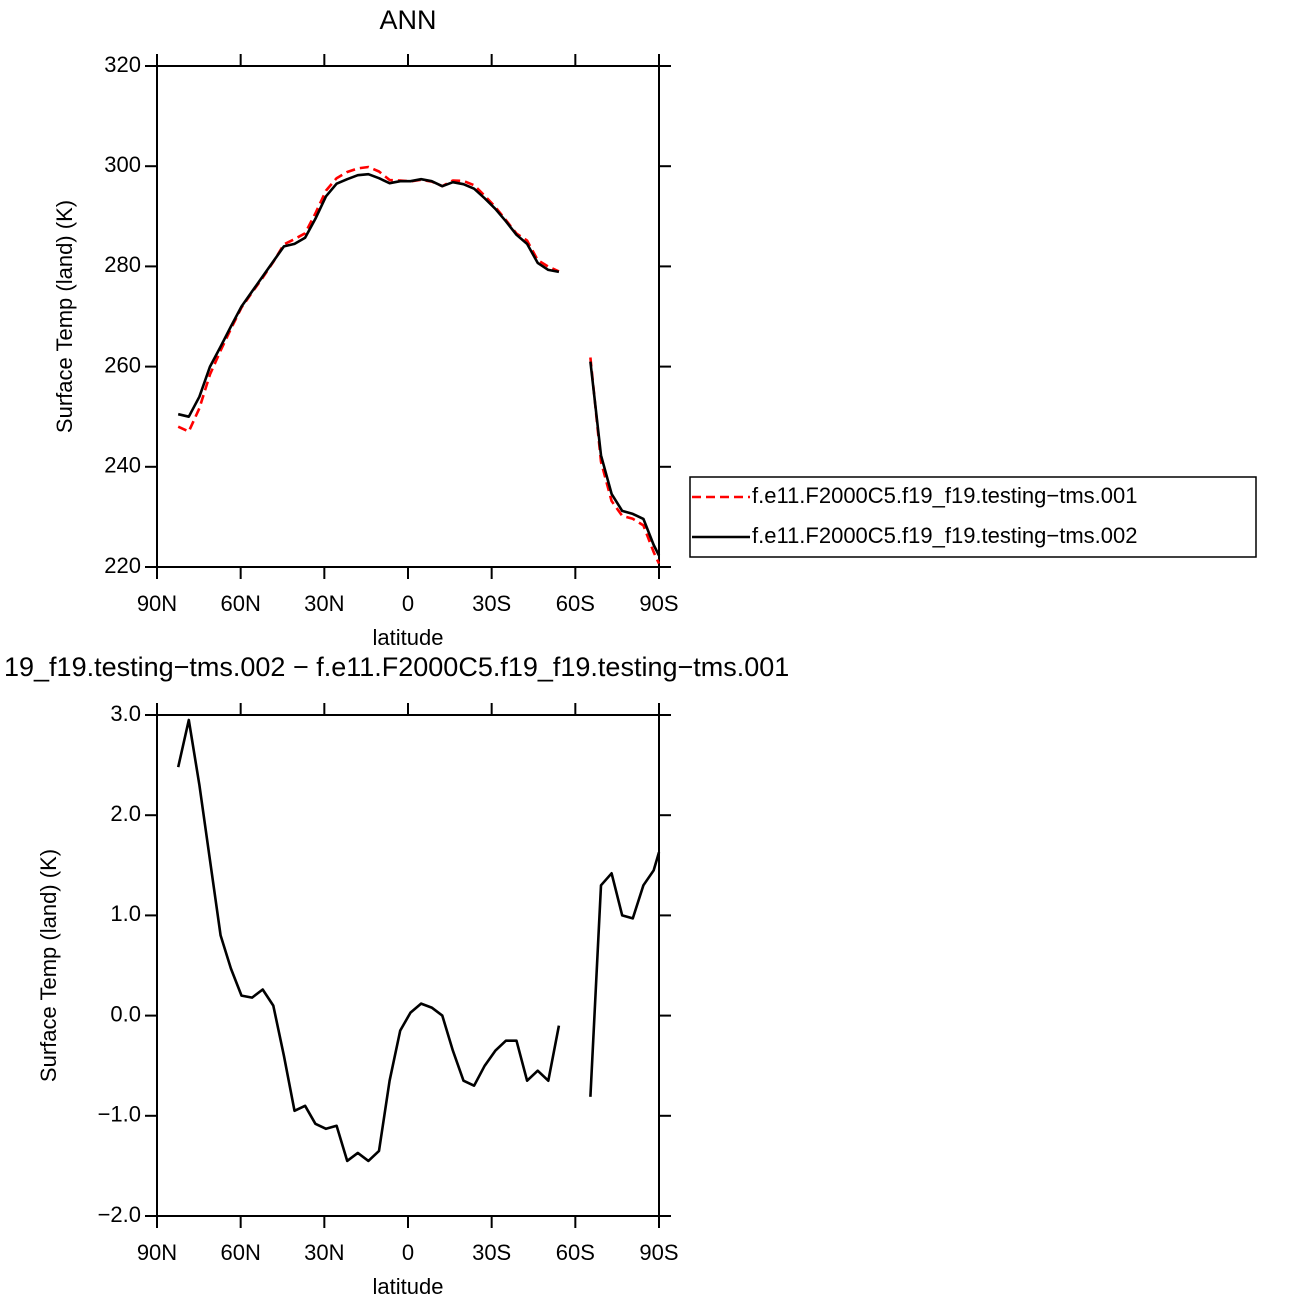  What do you see at coordinates (122, 264) in the screenshot?
I see `y-tick-label: 280` at bounding box center [122, 264].